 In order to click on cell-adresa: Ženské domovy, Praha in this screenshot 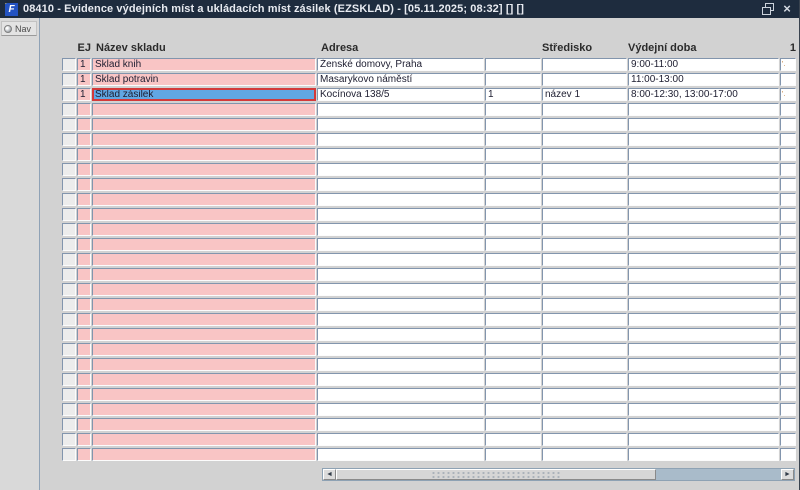, I will do `click(400, 64)`.